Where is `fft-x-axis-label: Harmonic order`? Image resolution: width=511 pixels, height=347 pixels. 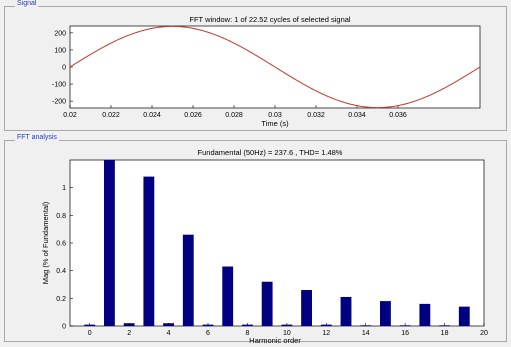
fft-x-axis-label: Harmonic order is located at coordinates (275, 340).